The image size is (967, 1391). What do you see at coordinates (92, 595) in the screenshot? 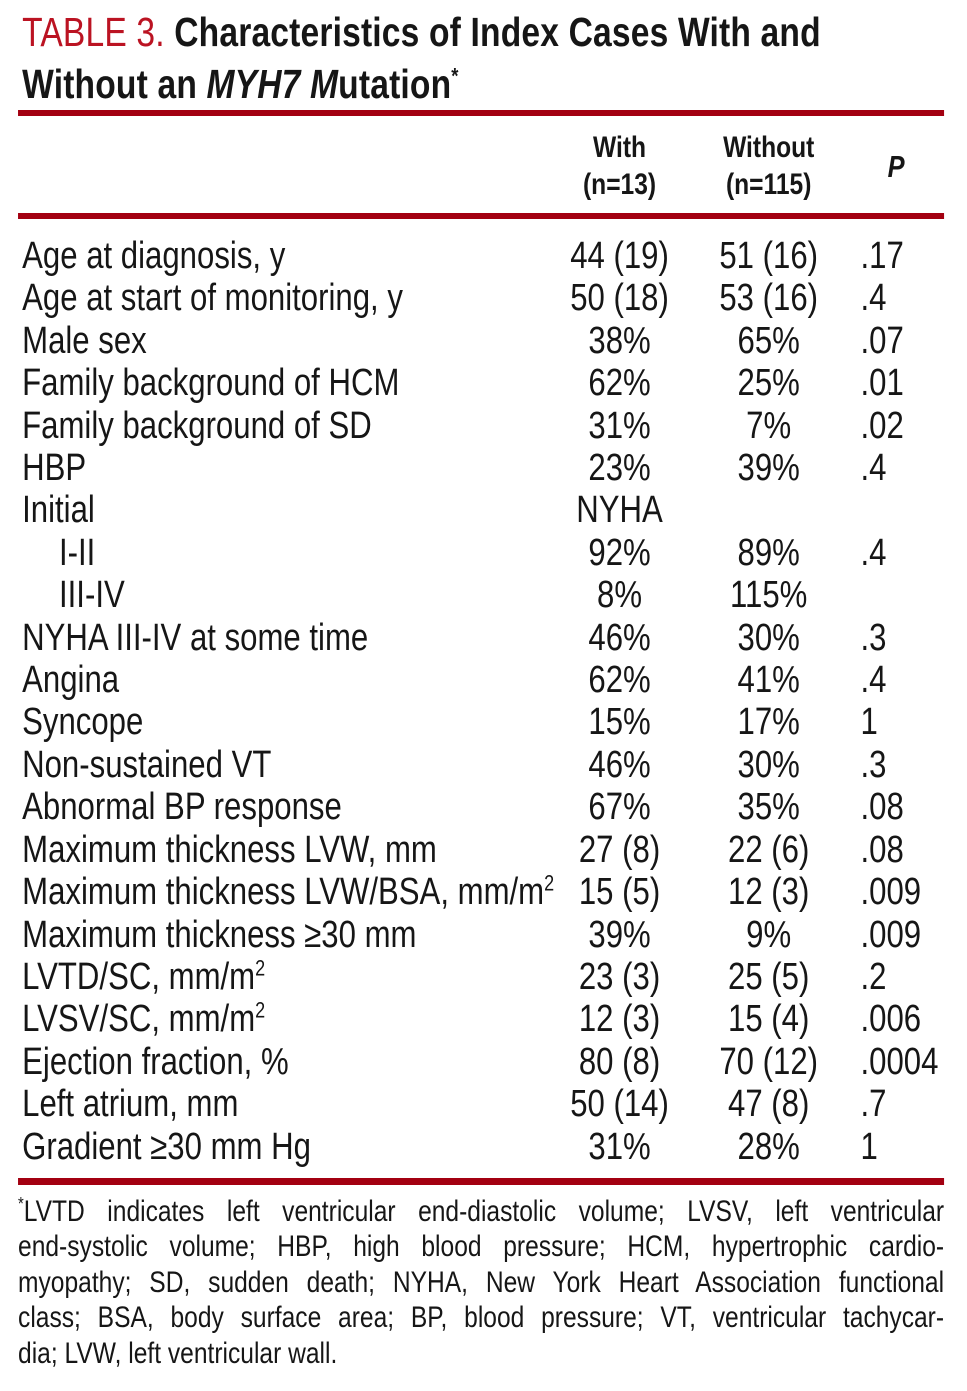
I see `row-label-text: III-IV` at bounding box center [92, 595].